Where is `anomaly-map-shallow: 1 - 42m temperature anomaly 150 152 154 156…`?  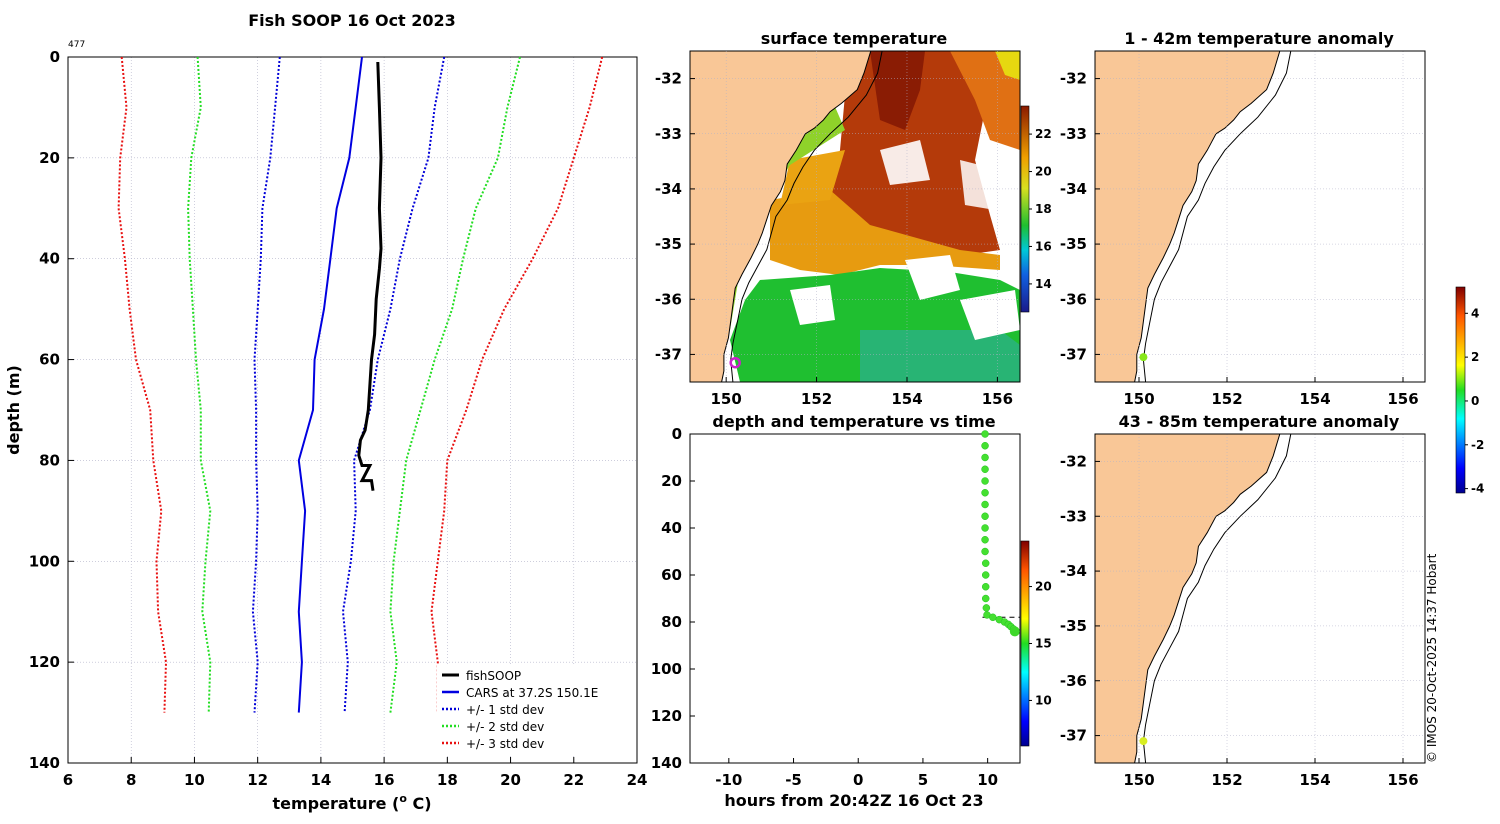
anomaly-map-shallow: 1 - 42m temperature anomaly 150 152 154 156… is located at coordinates (1243, 218).